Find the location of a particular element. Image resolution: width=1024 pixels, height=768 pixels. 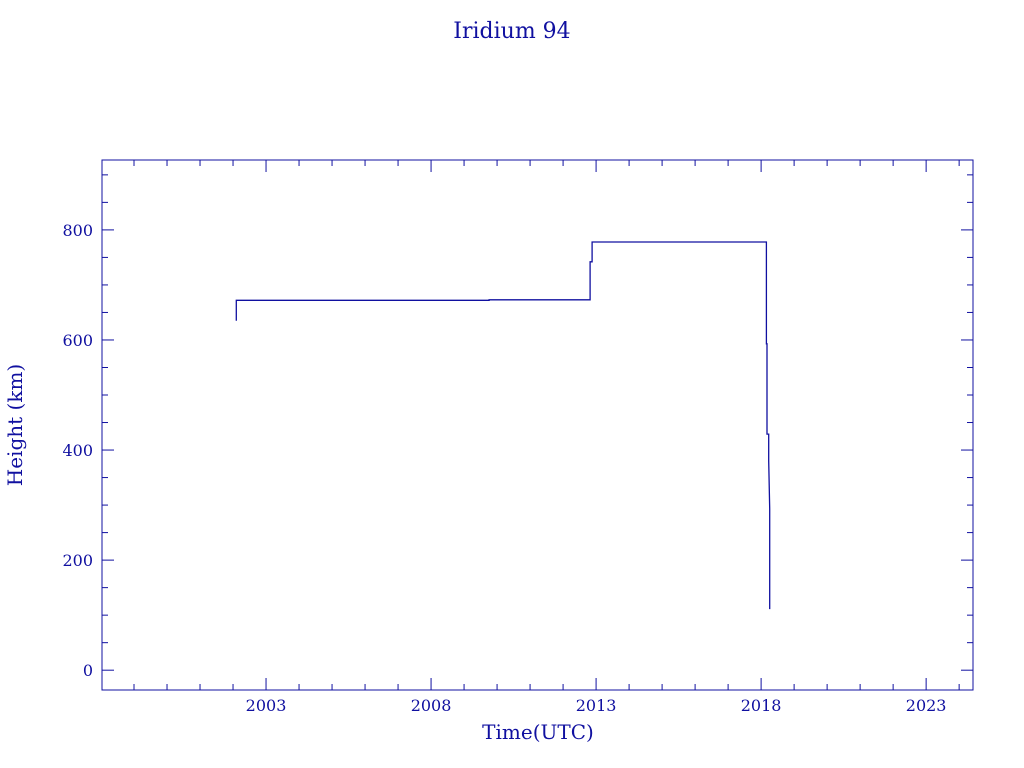

y-tick-label: 0 is located at coordinates (88, 670).